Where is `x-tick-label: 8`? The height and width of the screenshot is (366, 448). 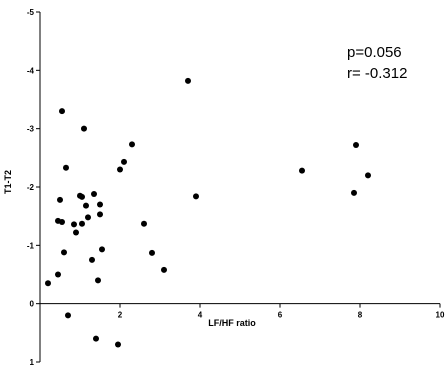 x-tick-label: 8 is located at coordinates (360, 315).